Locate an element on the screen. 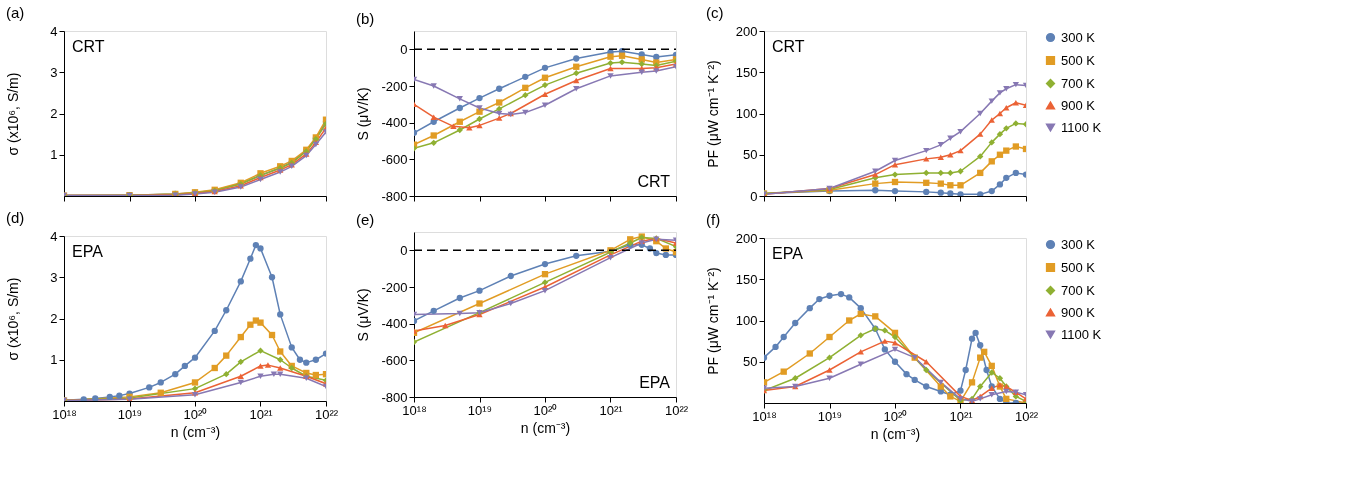 This screenshot has width=1361, height=504. chart-title: (c) is located at coordinates (715, 12).